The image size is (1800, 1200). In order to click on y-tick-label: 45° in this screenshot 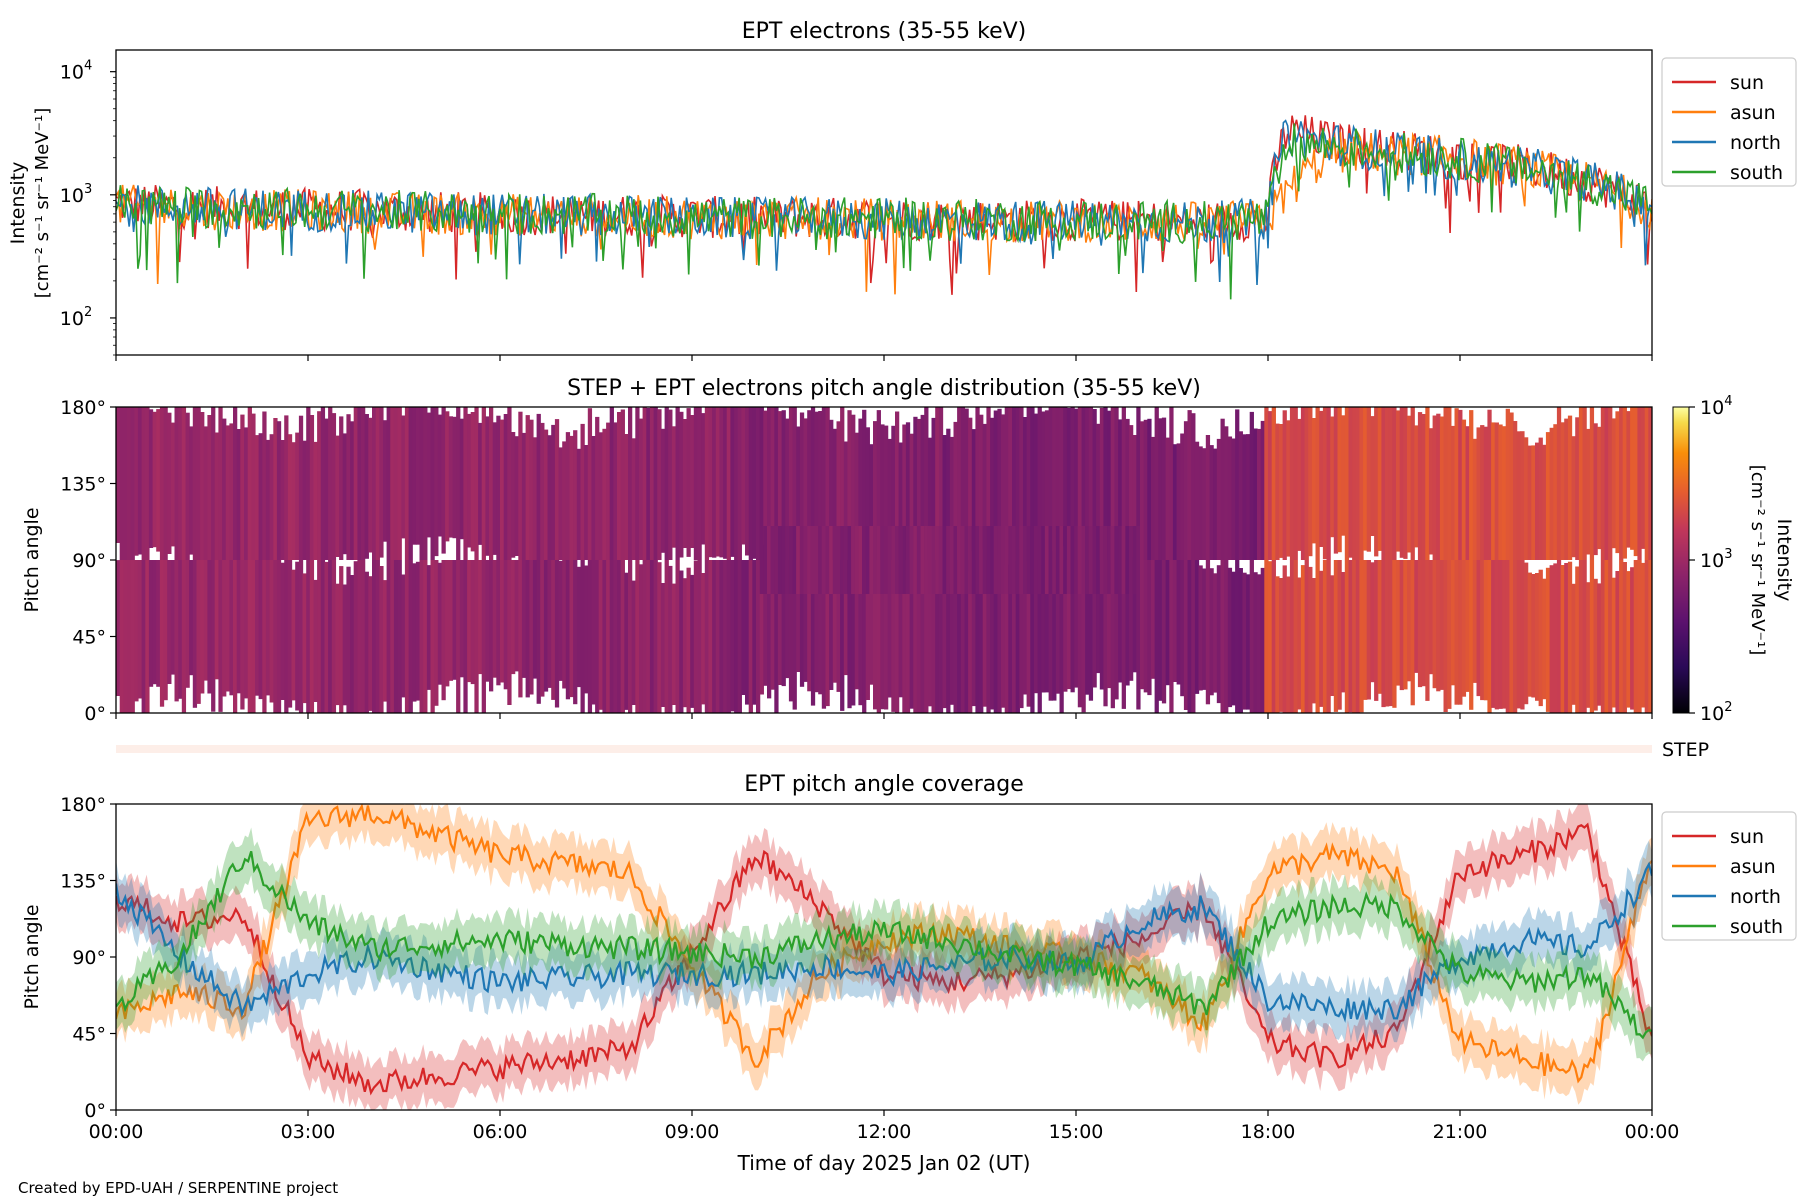, I will do `click(89, 1035)`.